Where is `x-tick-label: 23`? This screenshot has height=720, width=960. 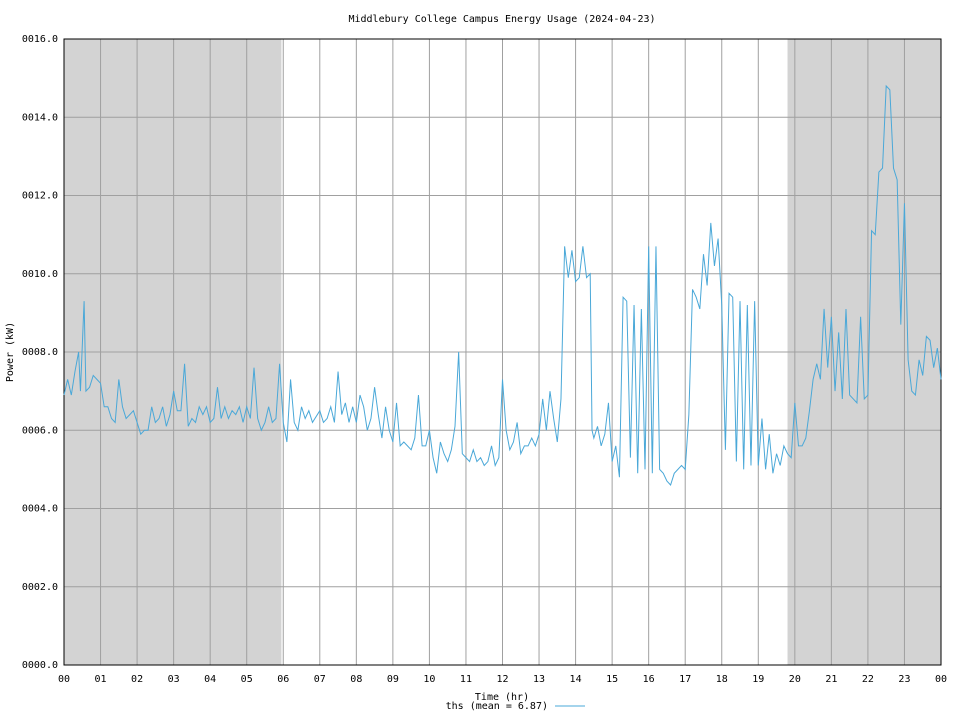 x-tick-label: 23 is located at coordinates (904, 679).